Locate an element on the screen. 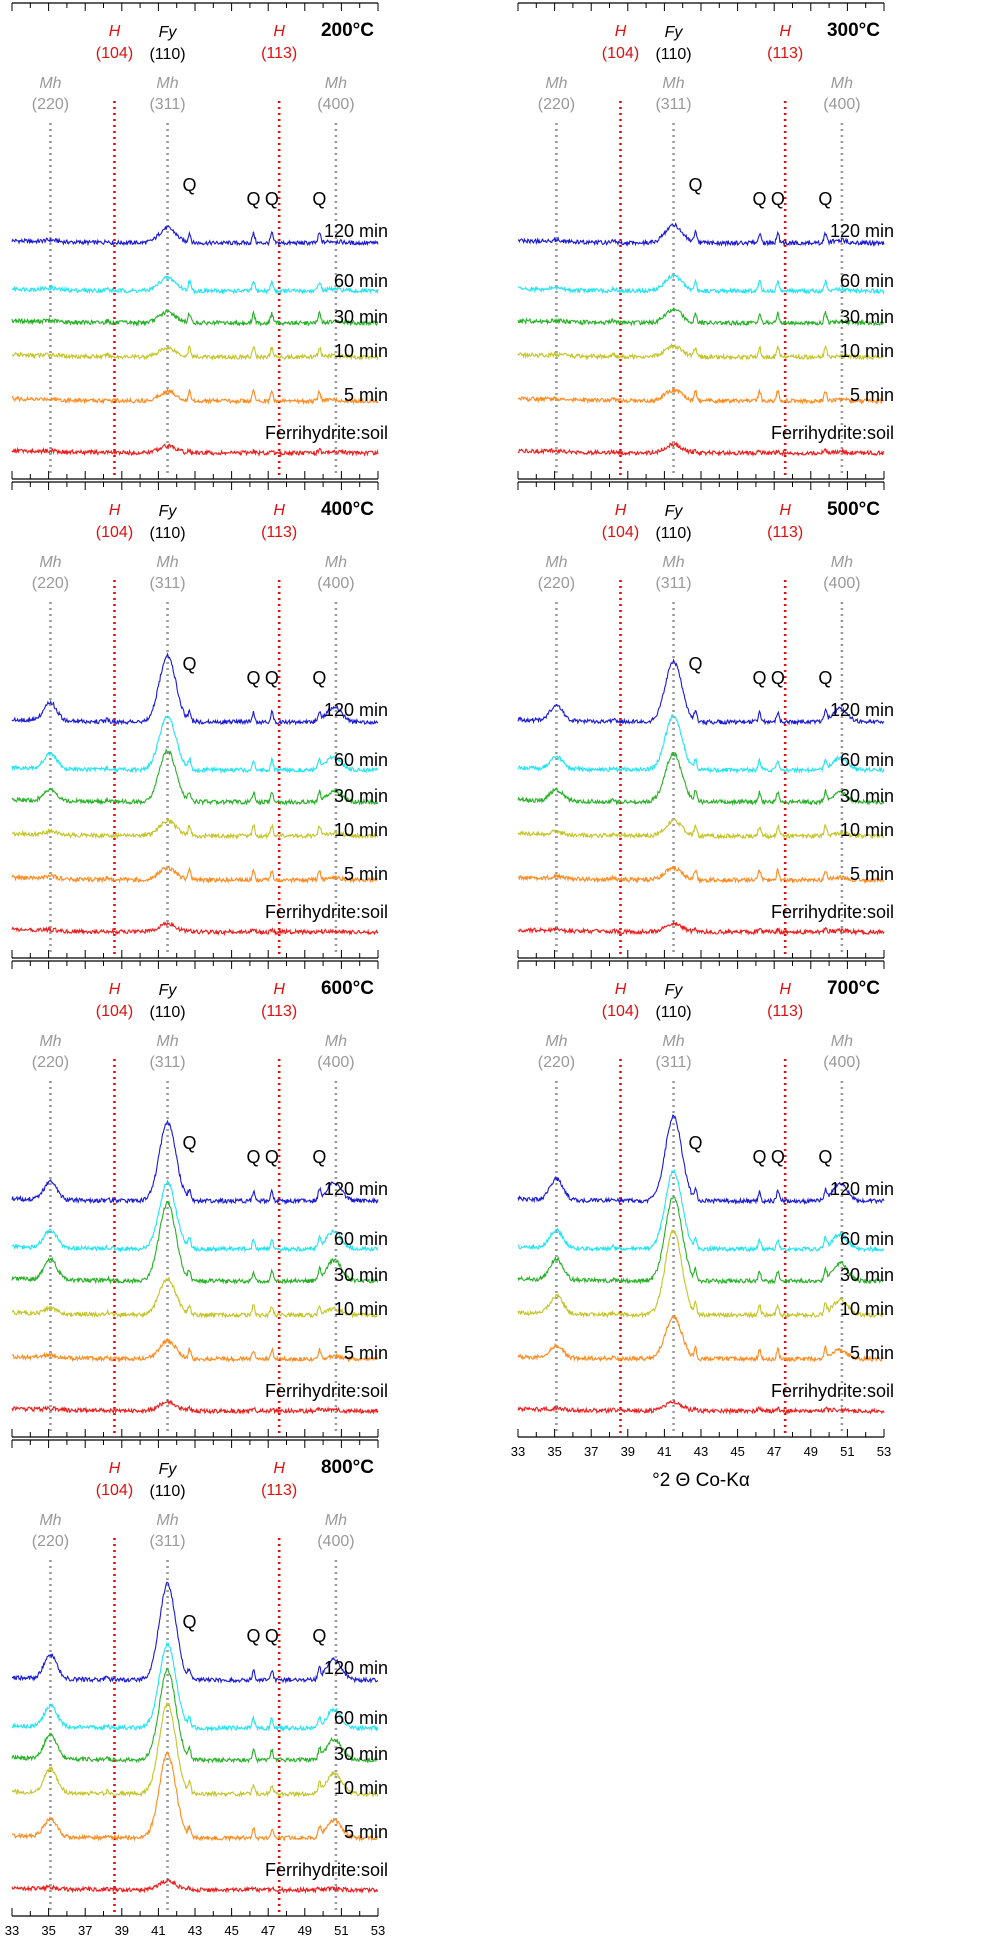  x-tick-label: 51 is located at coordinates (847, 1451).